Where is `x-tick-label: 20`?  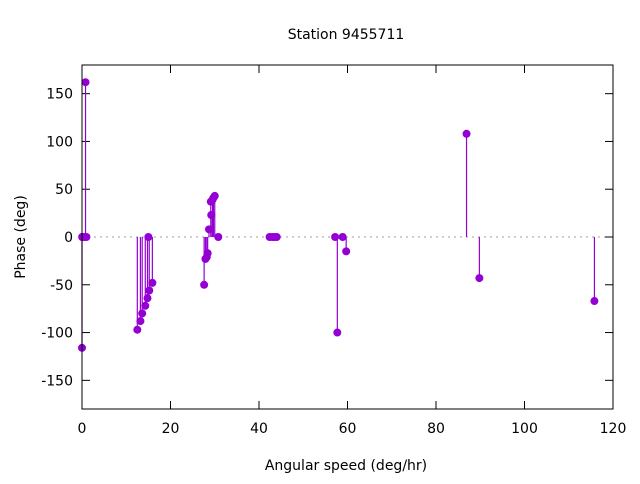
x-tick-label: 20 is located at coordinates (171, 429).